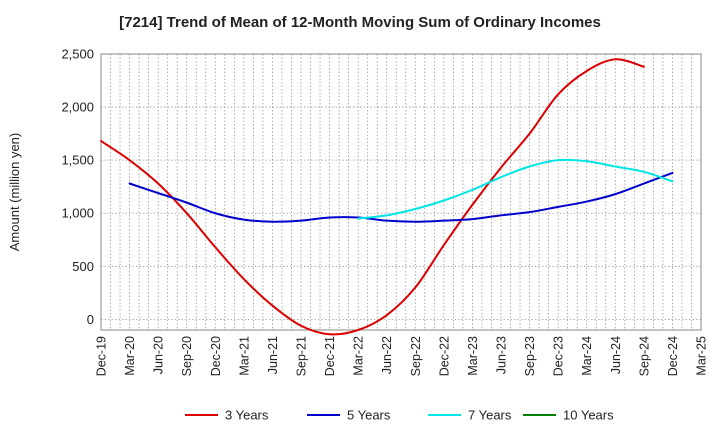 The height and width of the screenshot is (440, 720). What do you see at coordinates (77, 187) in the screenshot?
I see `y-axis-ticks: 0 500 1,000 1,500 2,000 2,500` at bounding box center [77, 187].